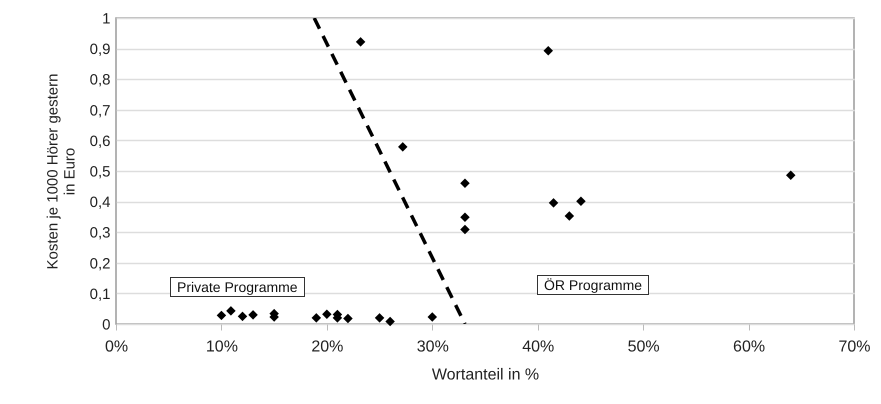 The width and height of the screenshot is (881, 404). I want to click on y-axis-title: Kosten je 1000 Hörer gestern in Euro, so click(61, 172).